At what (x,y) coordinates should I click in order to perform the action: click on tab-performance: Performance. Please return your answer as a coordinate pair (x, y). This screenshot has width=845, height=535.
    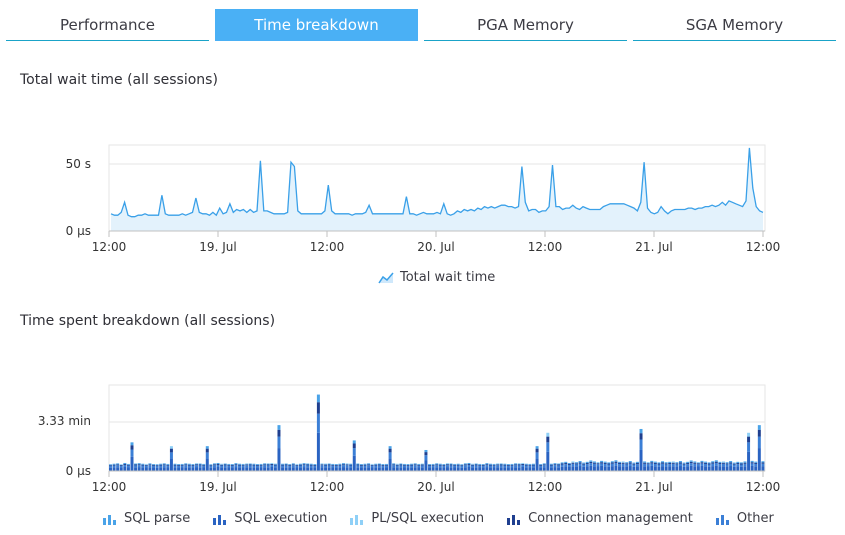
    Looking at the image, I should click on (107, 25).